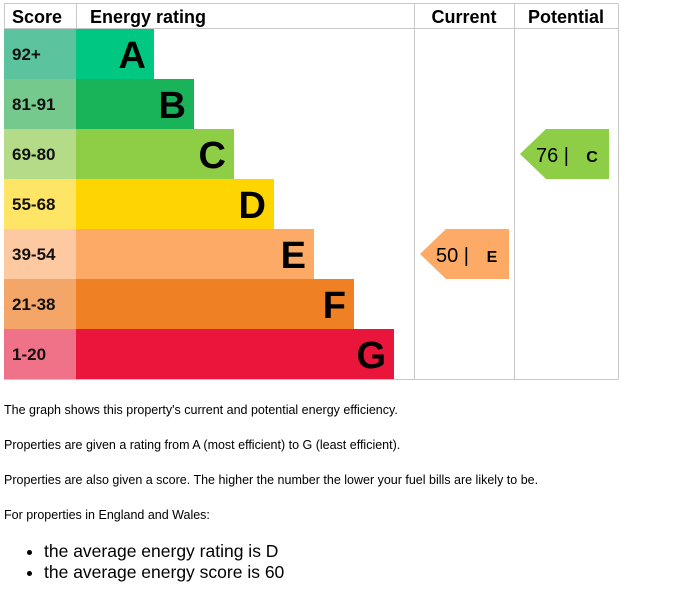  Describe the element at coordinates (463, 17) in the screenshot. I see `header-current: Current` at that location.